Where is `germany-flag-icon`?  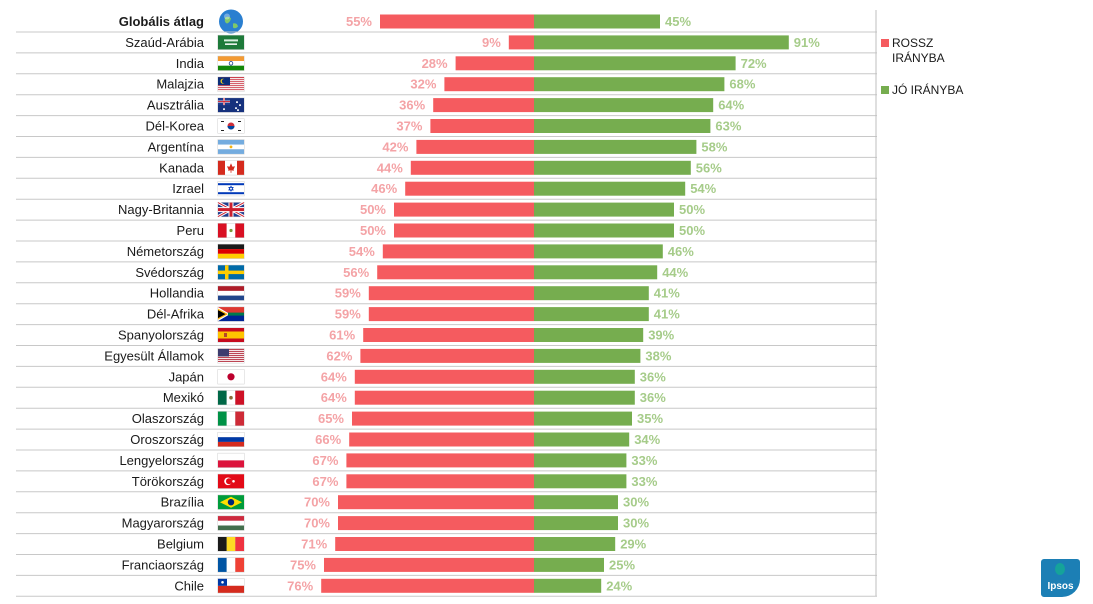
germany-flag-icon is located at coordinates (231, 251).